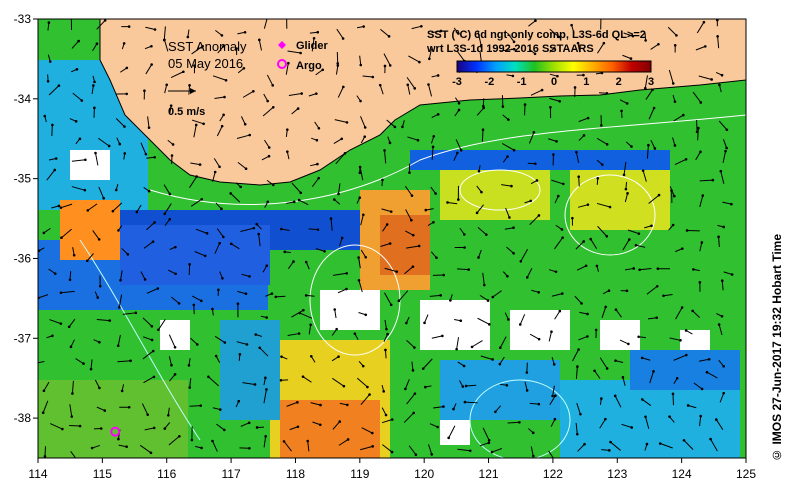  I want to click on y-tick-label: -34, so click(23, 99).